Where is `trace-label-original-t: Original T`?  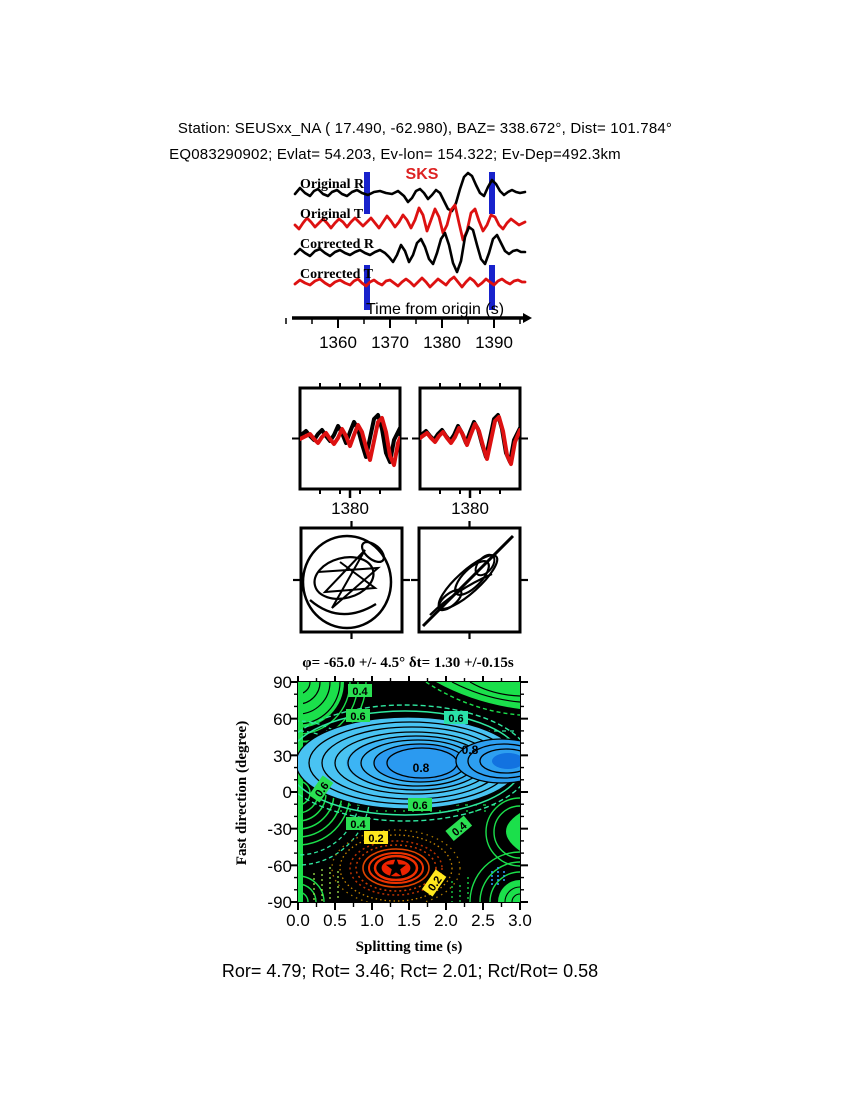 trace-label-original-t: Original T is located at coordinates (332, 214).